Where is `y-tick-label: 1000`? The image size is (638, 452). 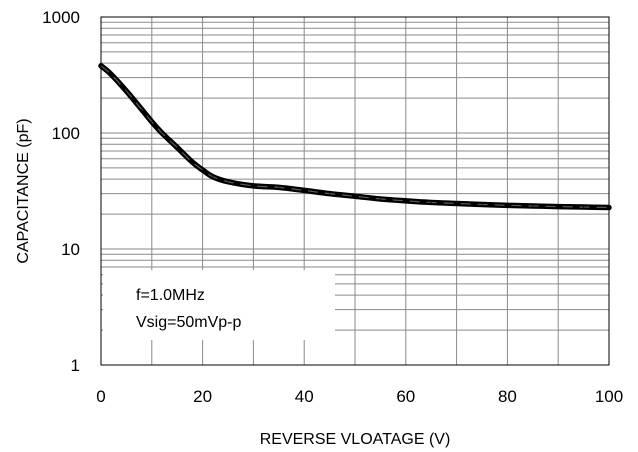
y-tick-label: 1000 is located at coordinates (61, 17).